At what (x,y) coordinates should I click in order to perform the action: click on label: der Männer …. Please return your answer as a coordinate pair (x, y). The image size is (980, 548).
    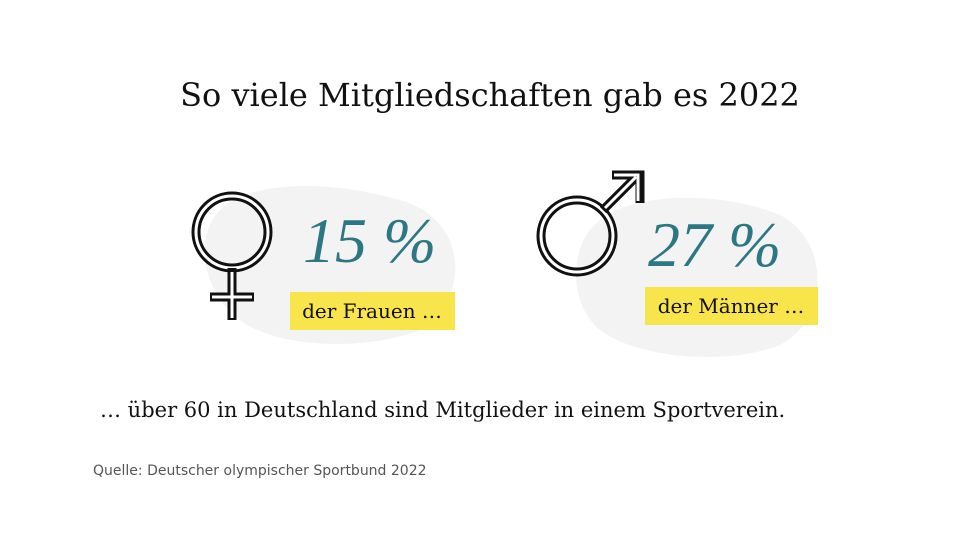
    Looking at the image, I should click on (731, 306).